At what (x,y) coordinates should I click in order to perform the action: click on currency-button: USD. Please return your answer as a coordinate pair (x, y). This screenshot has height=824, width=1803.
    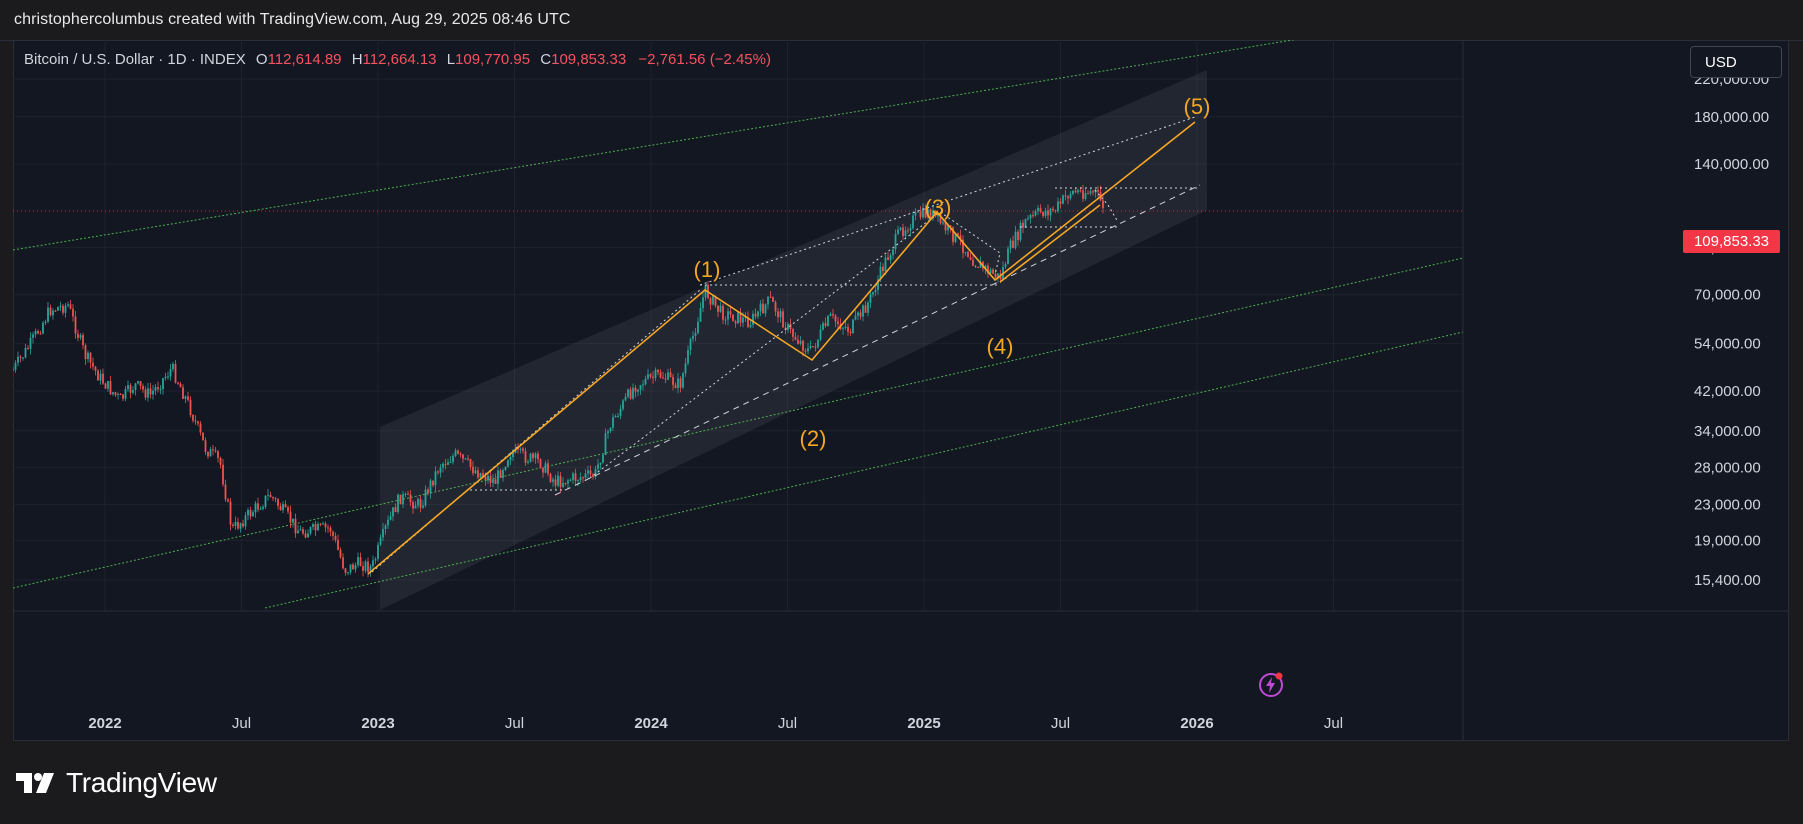
    Looking at the image, I should click on (1736, 62).